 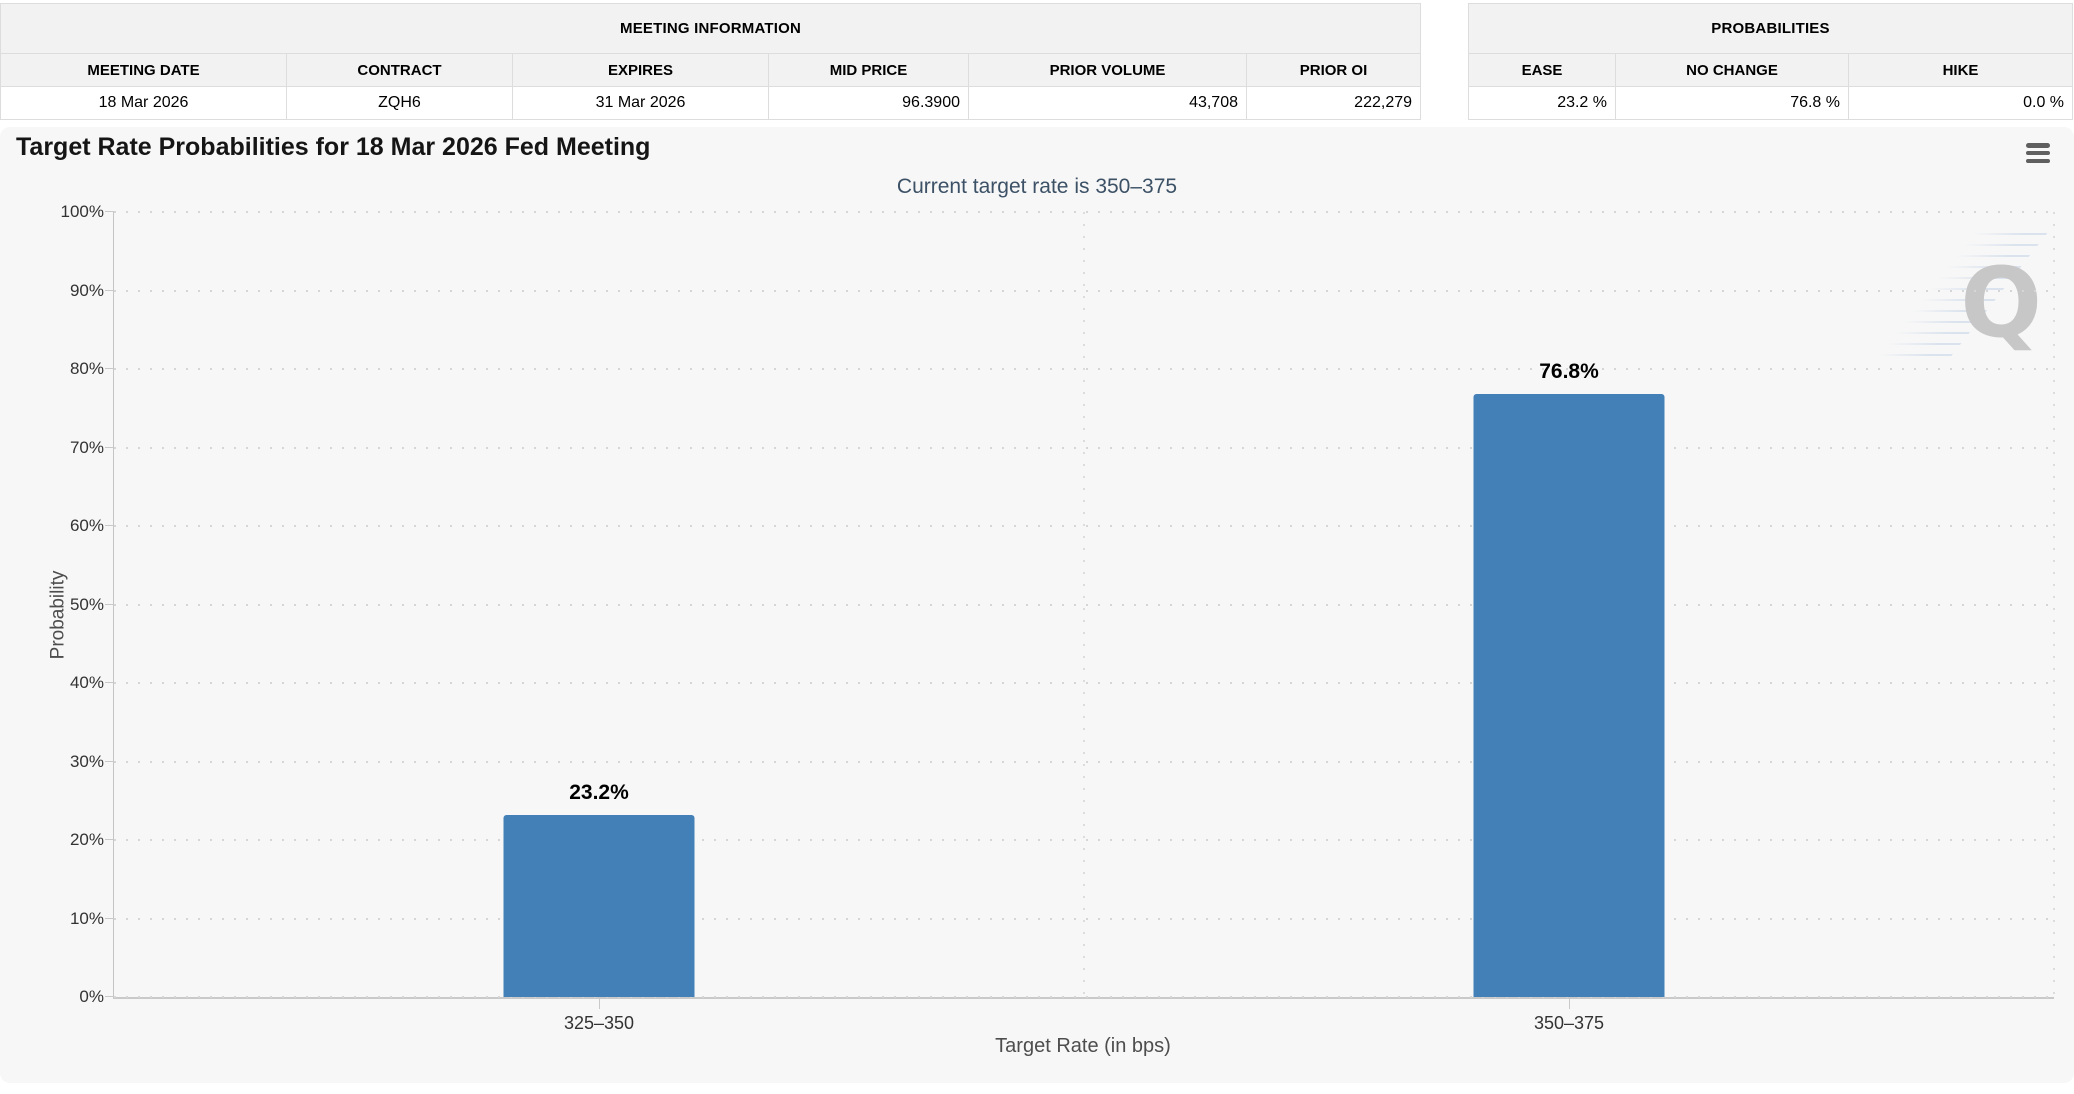 I want to click on probability-bar-350–375, so click(x=1569, y=695).